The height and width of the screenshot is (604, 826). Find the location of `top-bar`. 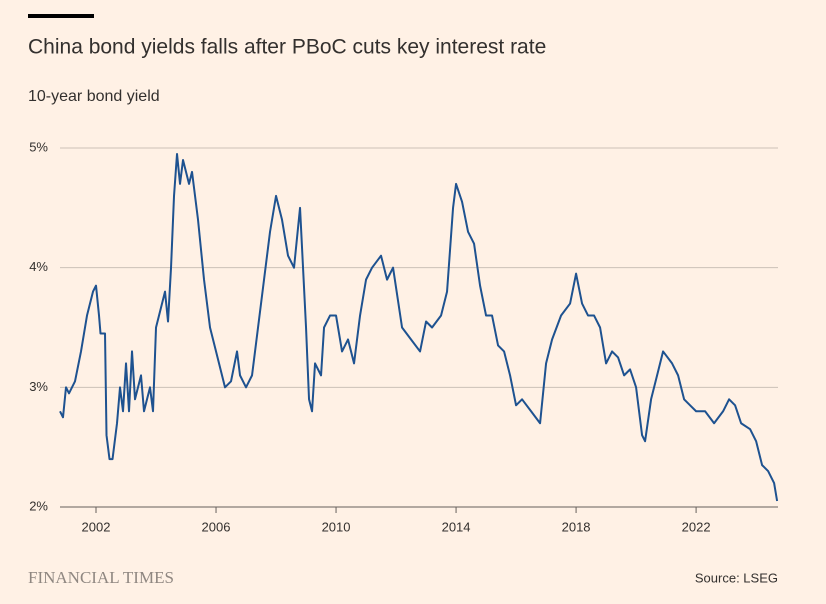

top-bar is located at coordinates (61, 16).